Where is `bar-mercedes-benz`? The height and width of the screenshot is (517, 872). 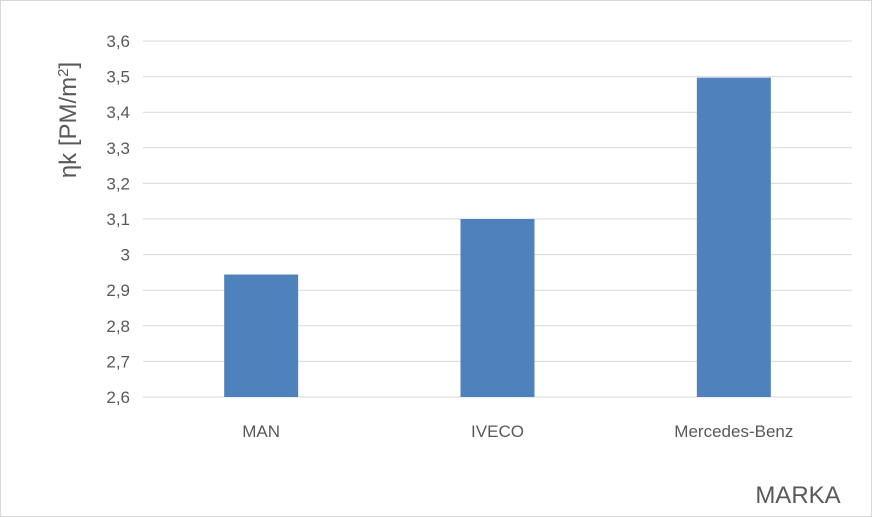
bar-mercedes-benz is located at coordinates (733, 237).